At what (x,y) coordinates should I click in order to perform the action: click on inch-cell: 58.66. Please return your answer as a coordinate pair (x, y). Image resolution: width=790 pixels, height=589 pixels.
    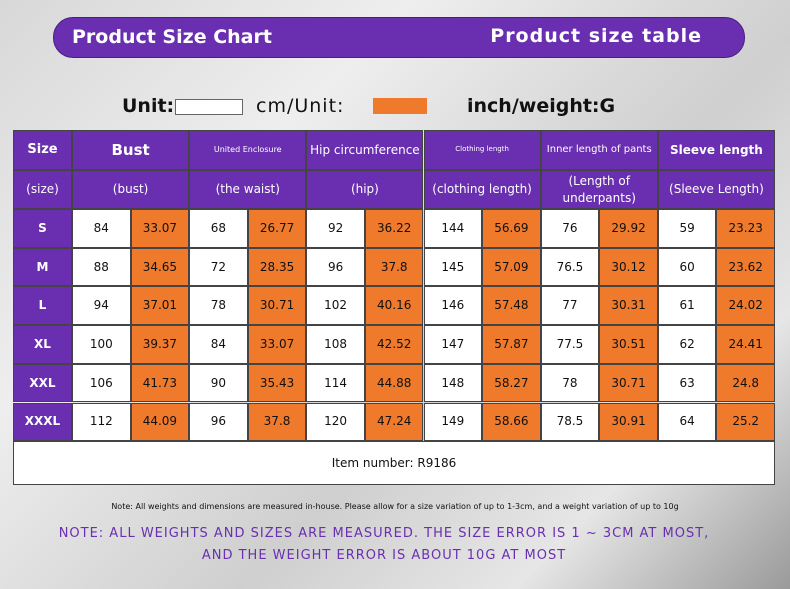
    Looking at the image, I should click on (511, 422).